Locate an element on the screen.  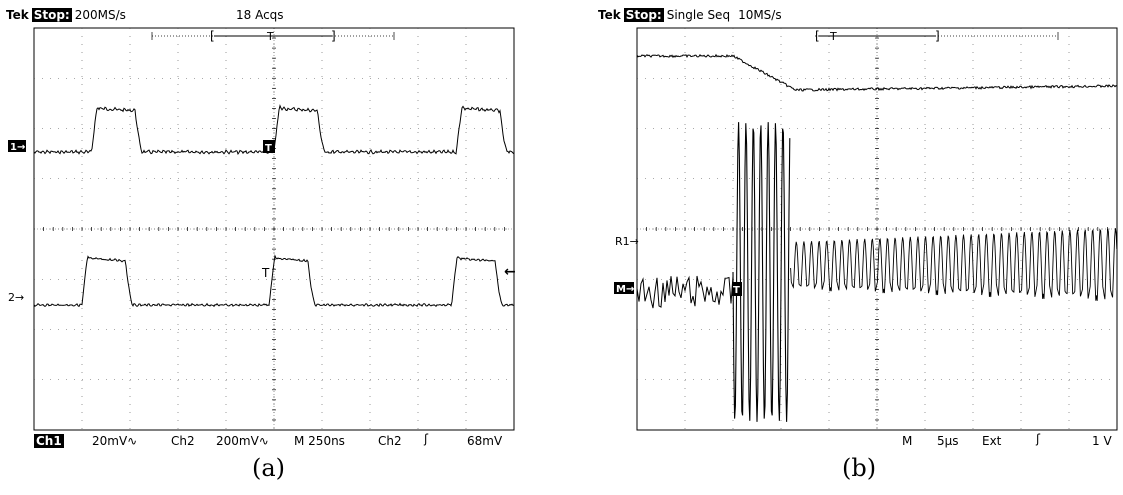
trigger-source: Ext is located at coordinates (992, 441).